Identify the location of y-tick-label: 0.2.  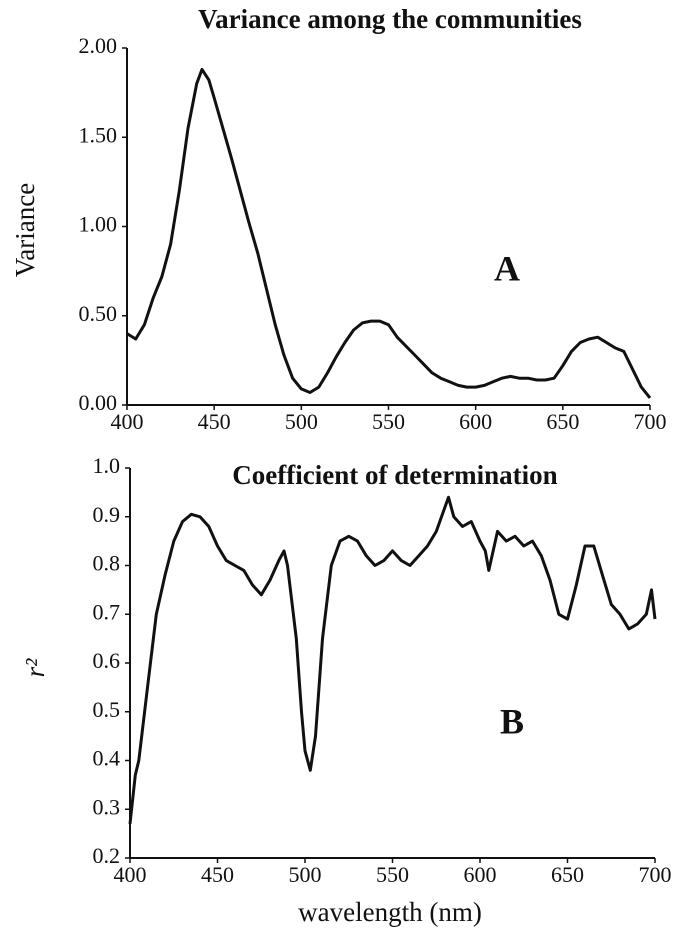
(107, 855).